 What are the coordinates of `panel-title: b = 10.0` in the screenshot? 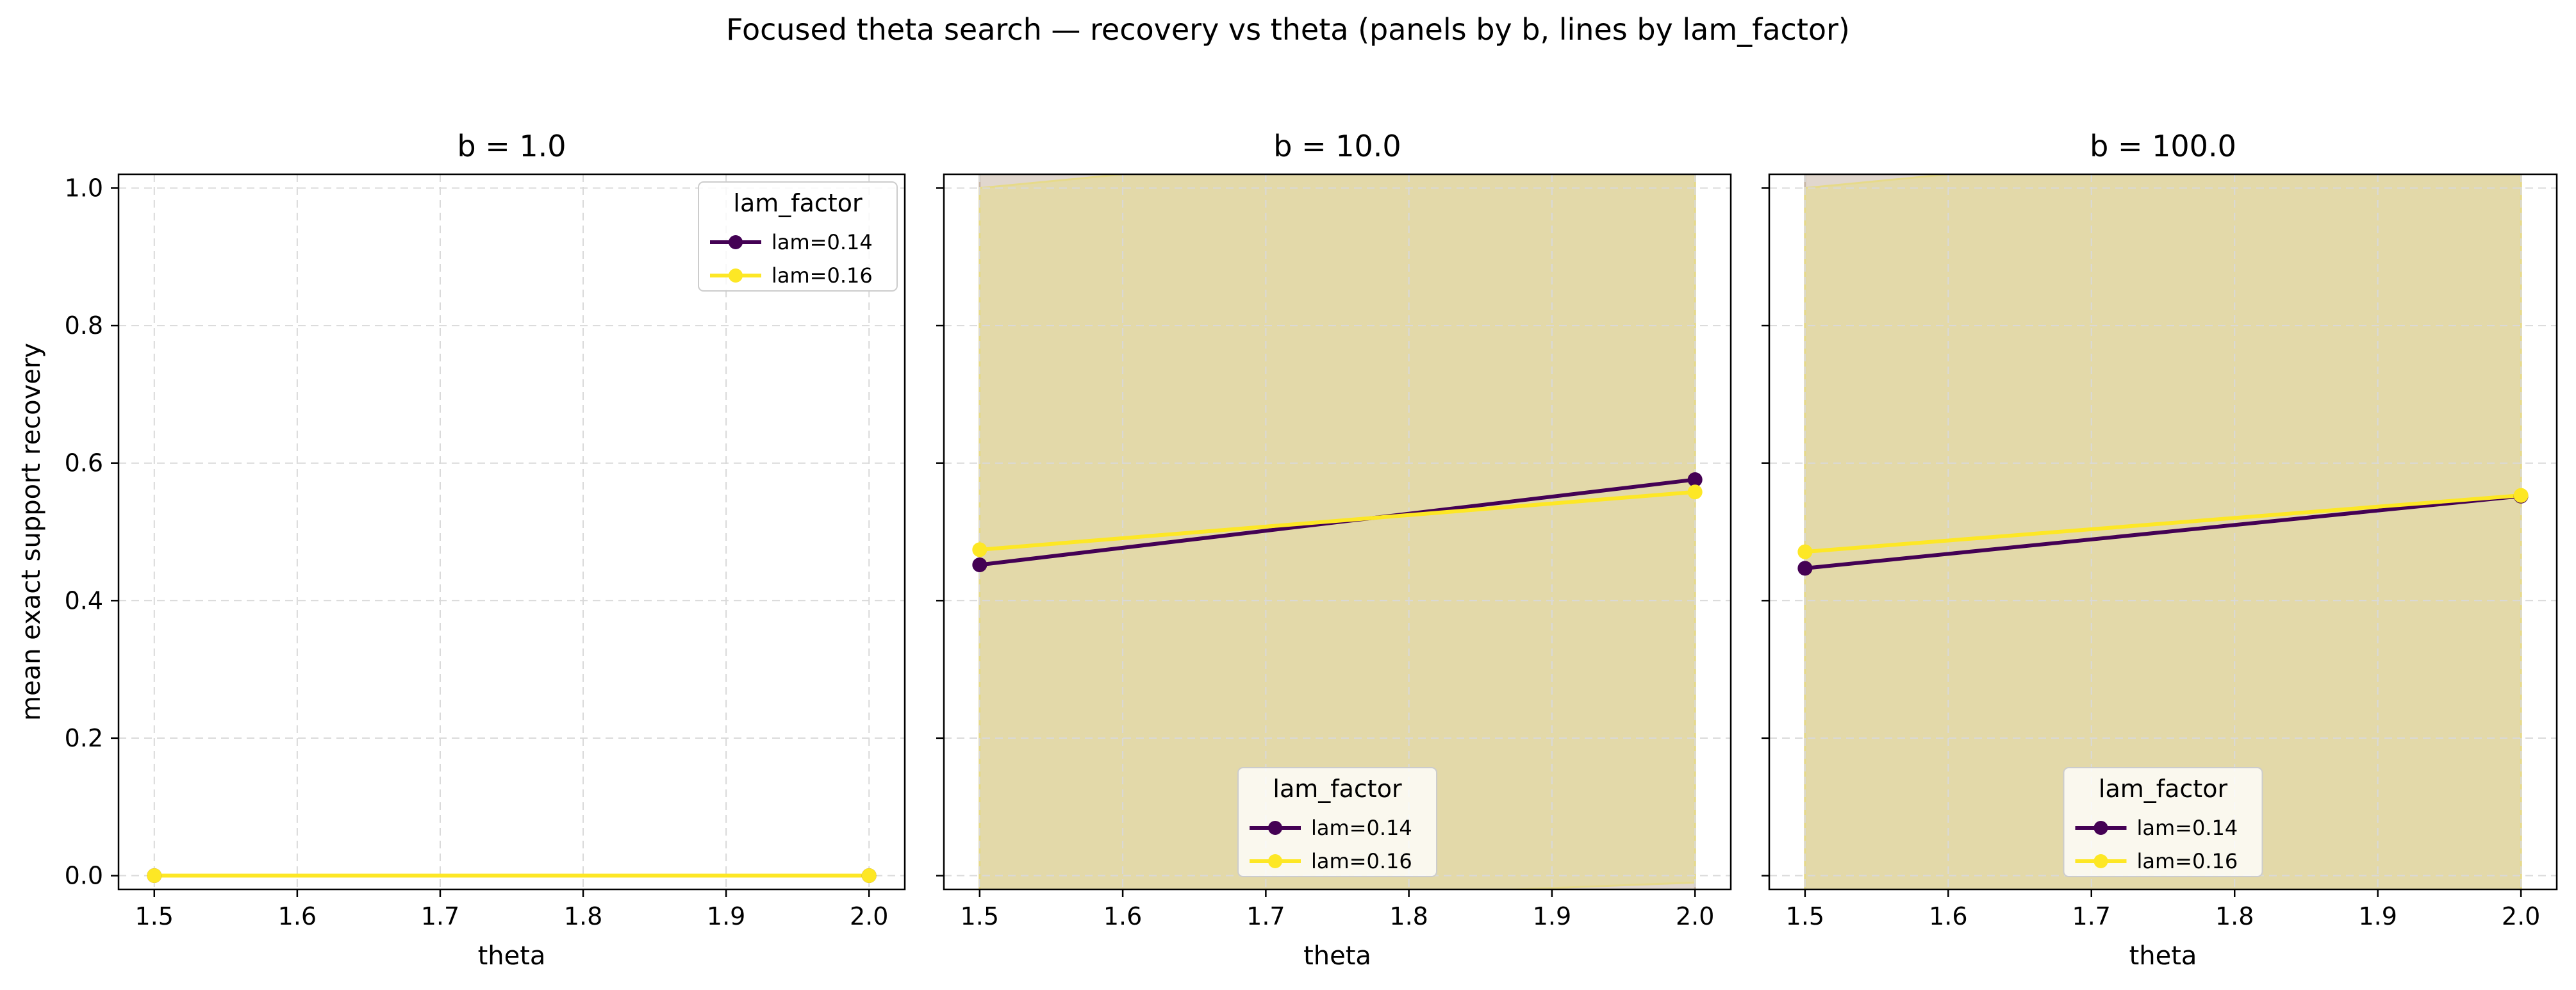 It's located at (1337, 146).